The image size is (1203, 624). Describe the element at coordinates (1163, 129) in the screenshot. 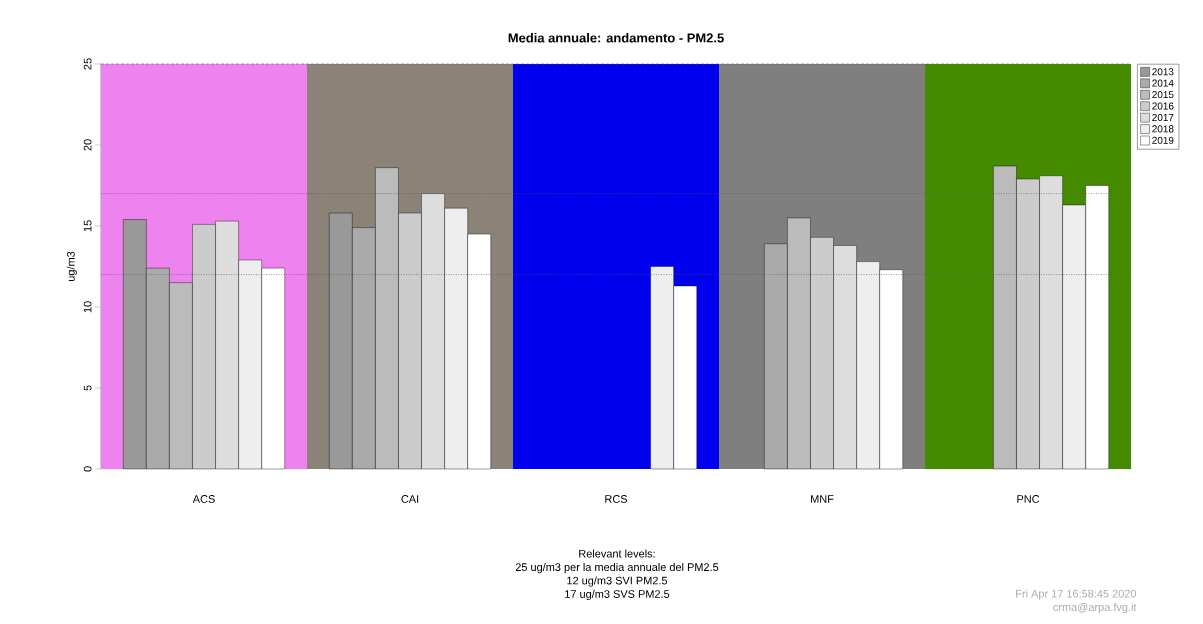

I see `legend-label: 2018` at that location.